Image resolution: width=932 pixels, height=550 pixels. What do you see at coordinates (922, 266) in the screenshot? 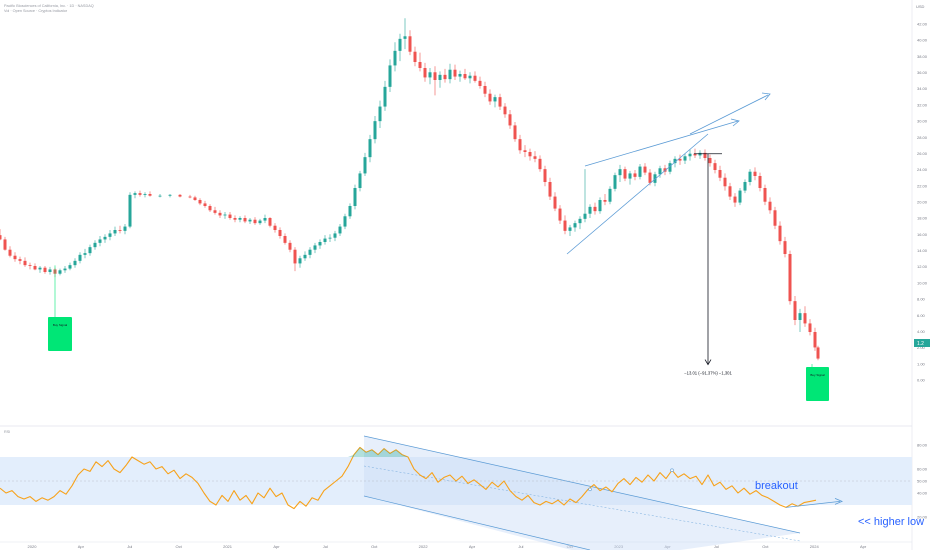
I see `price-tick-label: 12.00` at bounding box center [922, 266].